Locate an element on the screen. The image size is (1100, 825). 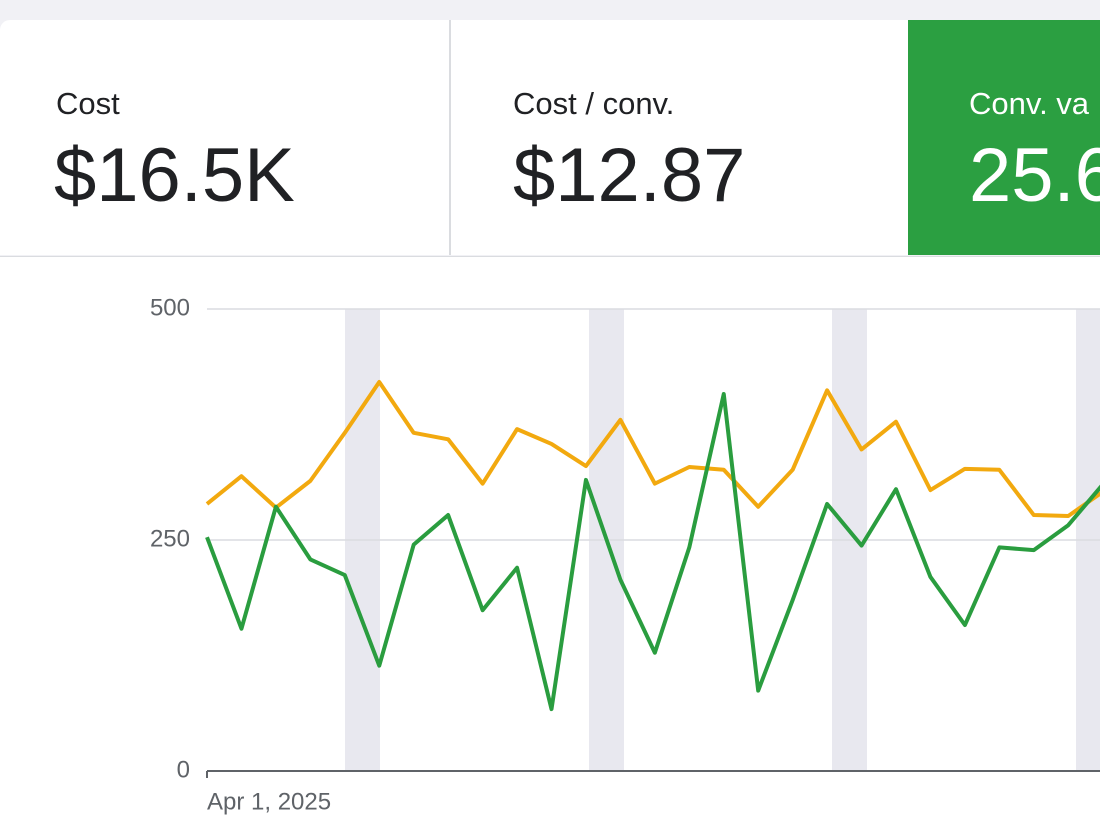
metric-card: Cost / conv. $12.87 is located at coordinates (679, 137).